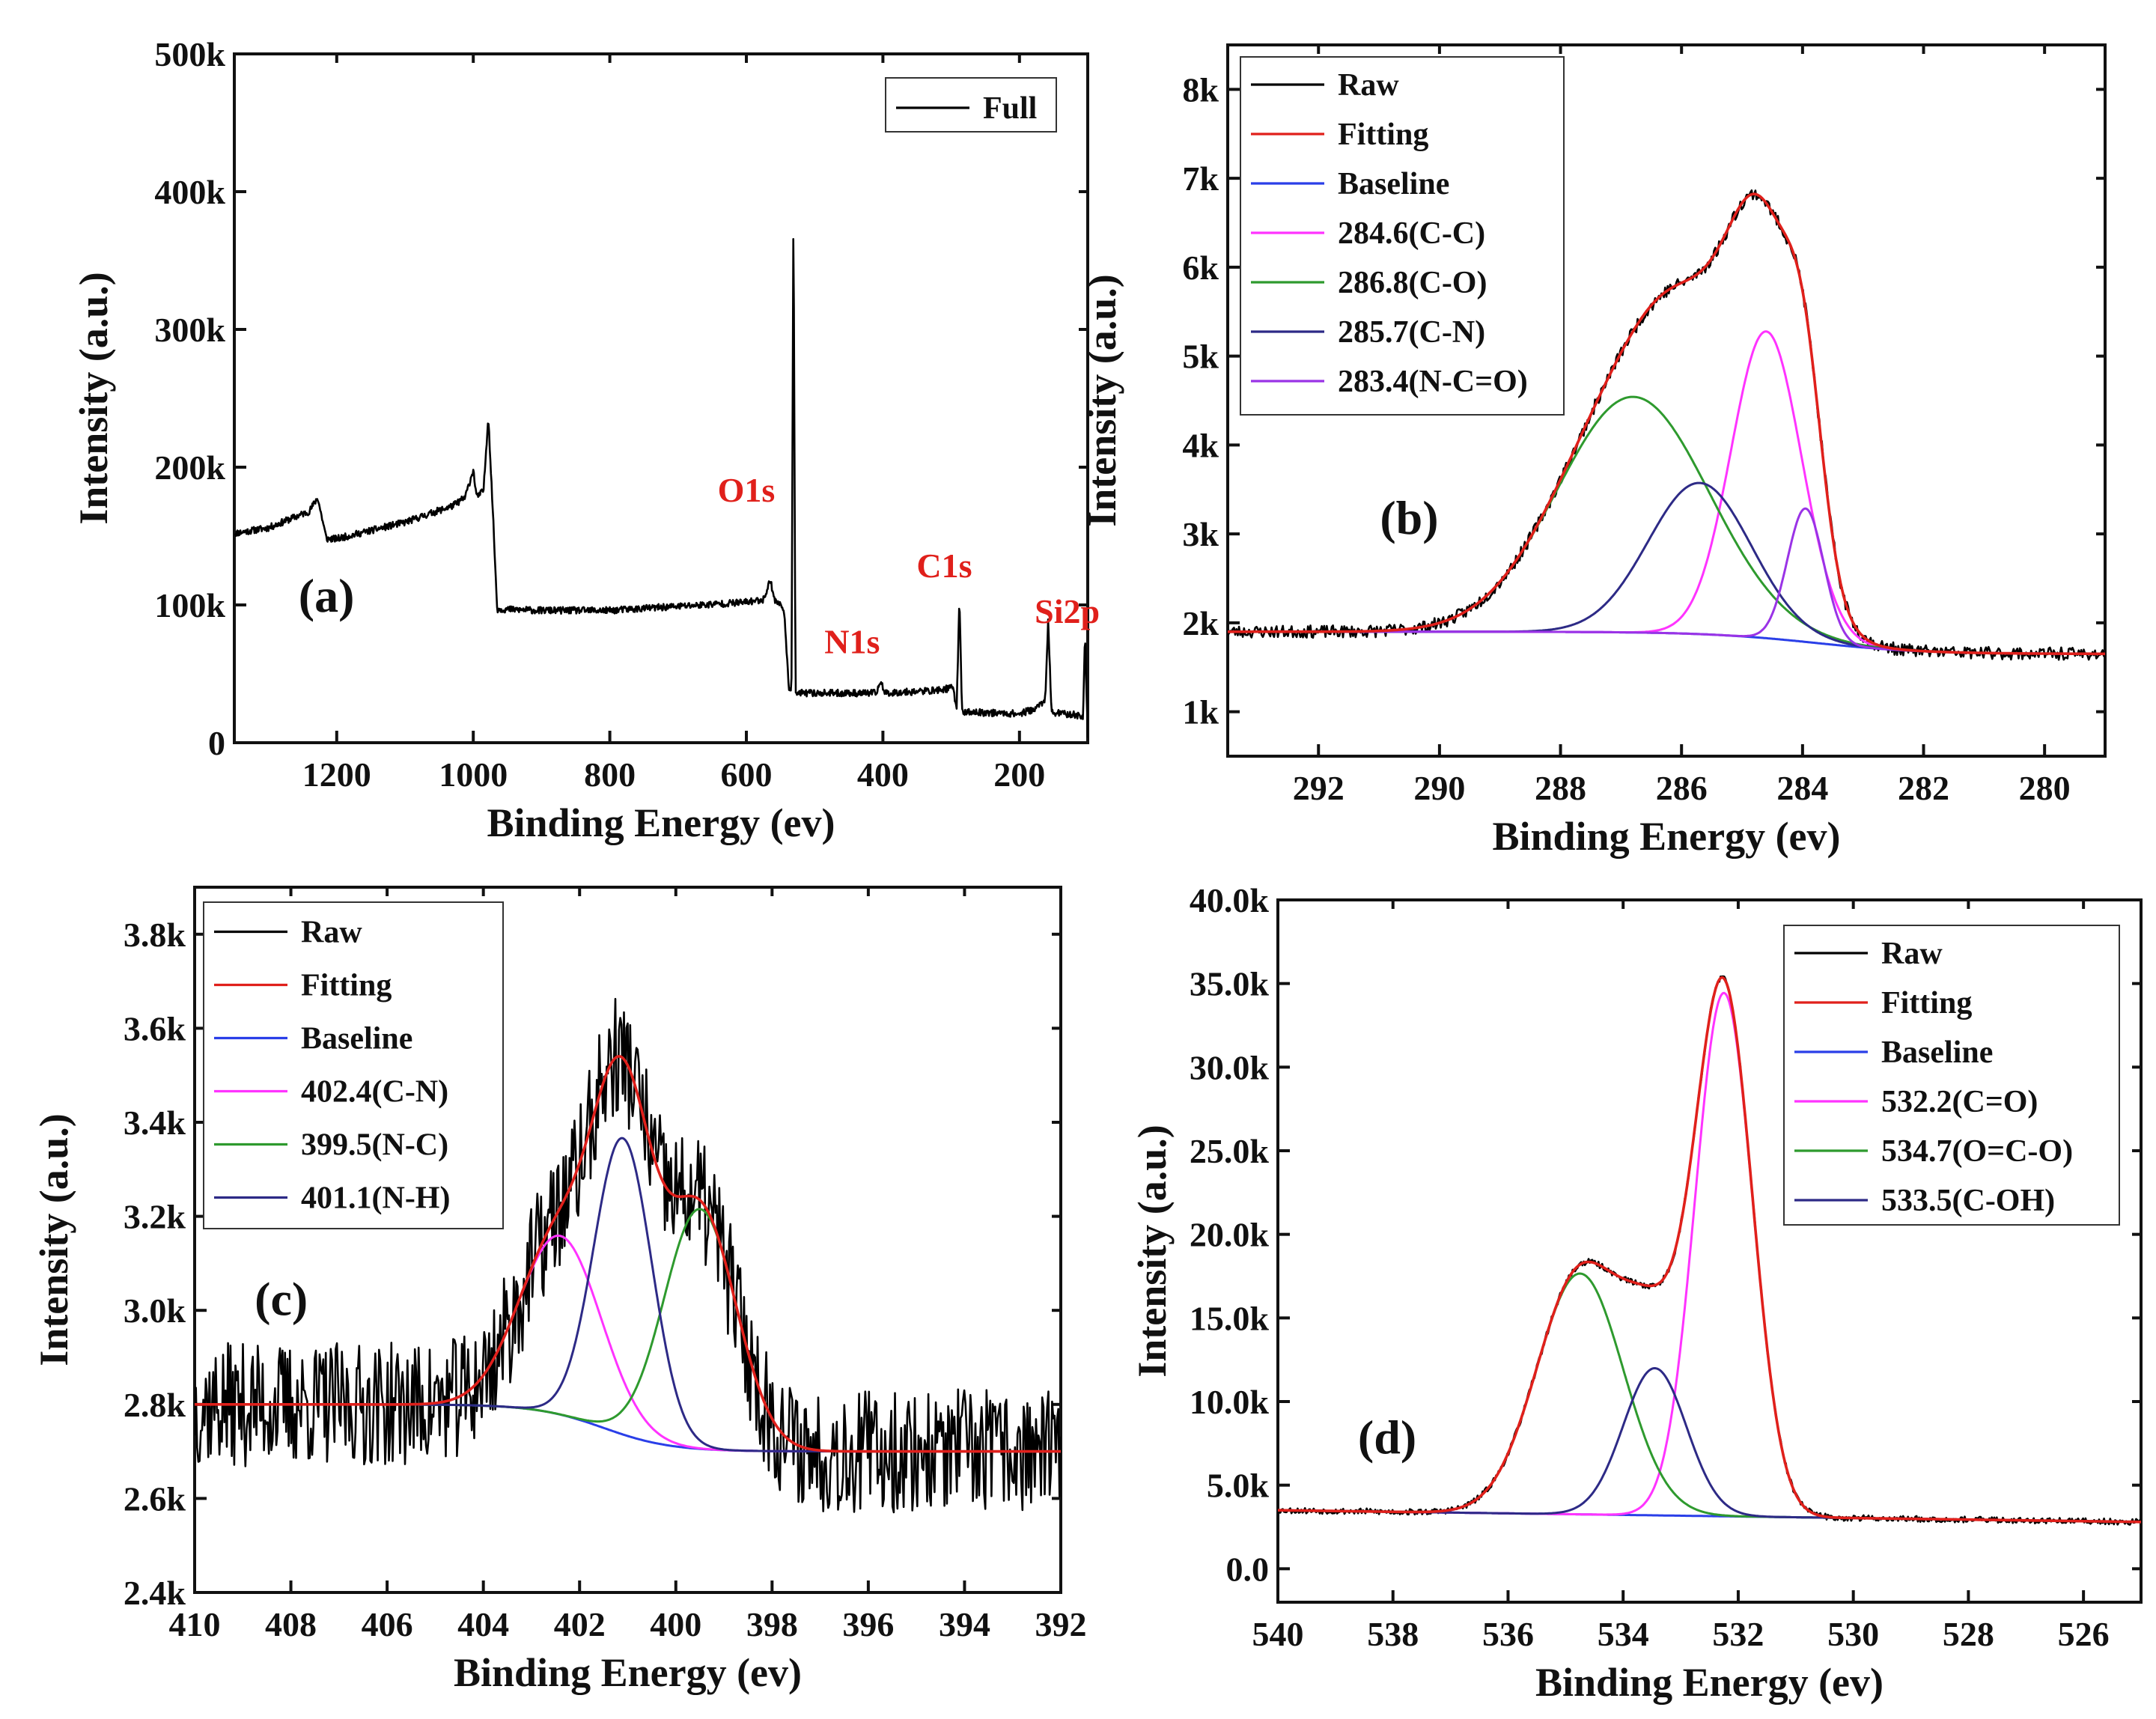 This screenshot has height=1719, width=2156. What do you see at coordinates (374, 1092) in the screenshot?
I see `legend-label: 402.4(C-N)` at bounding box center [374, 1092].